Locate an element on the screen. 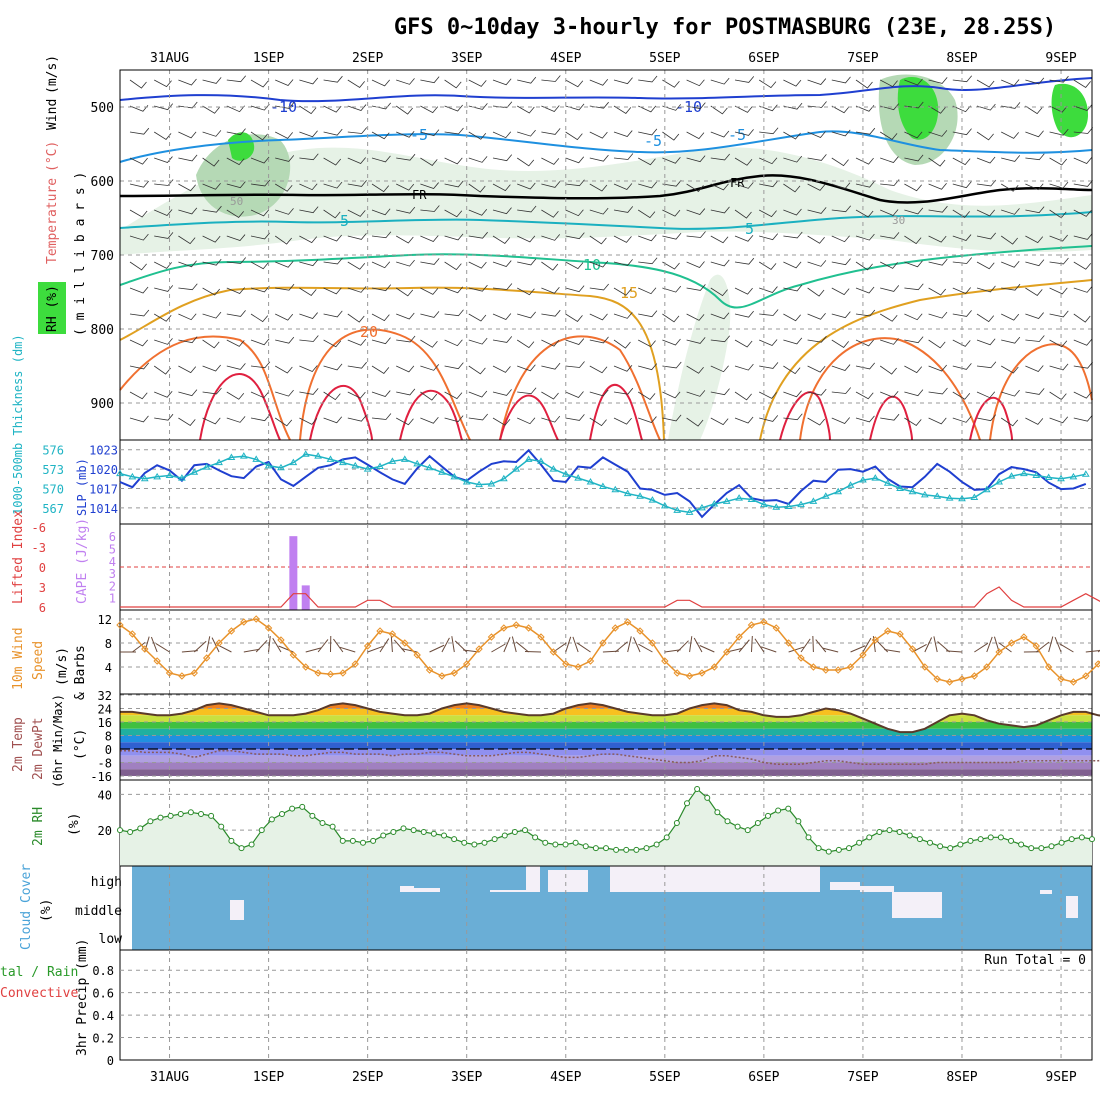 The image size is (1100, 1100). freezing-level-line is located at coordinates (606, 189).